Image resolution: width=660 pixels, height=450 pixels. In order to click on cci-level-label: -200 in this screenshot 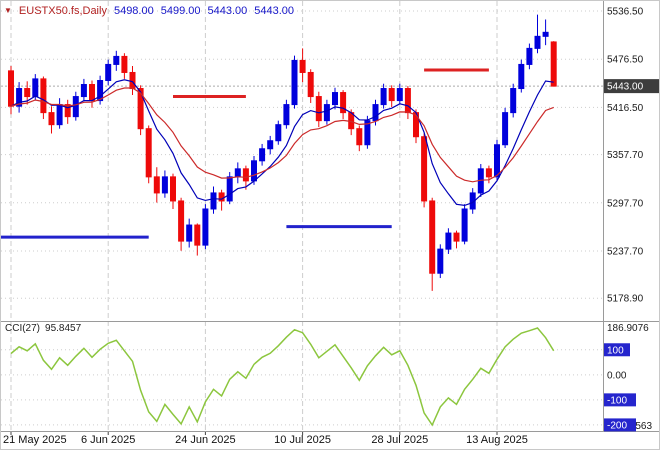, I will do `click(617, 425)`.